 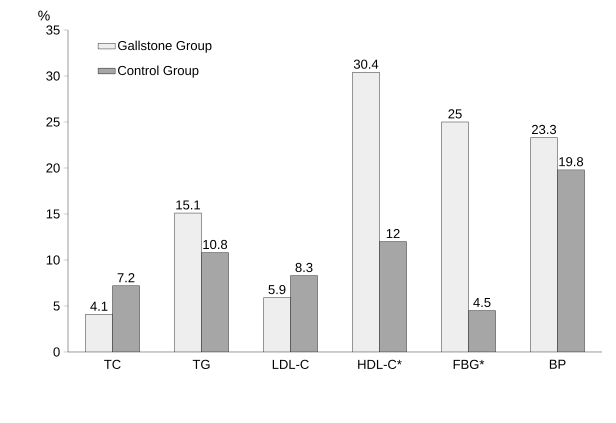 I want to click on data-label: 4.1, so click(x=99, y=306).